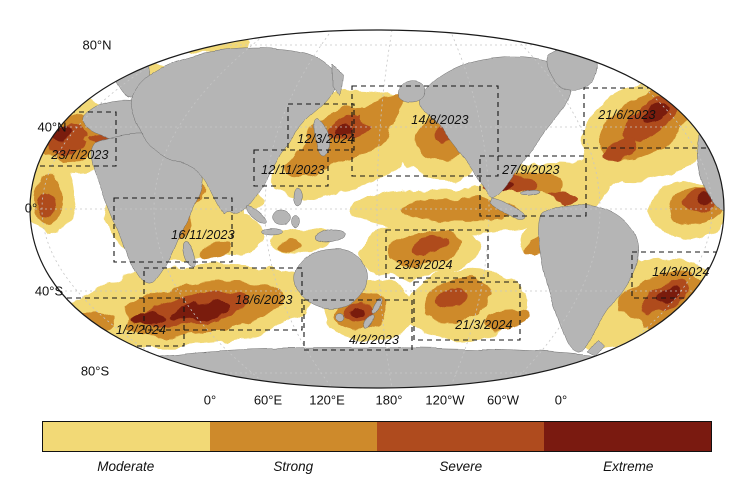 Image resolution: width=754 pixels, height=493 pixels. What do you see at coordinates (49, 291) in the screenshot?
I see `lat-tick: 40°S` at bounding box center [49, 291].